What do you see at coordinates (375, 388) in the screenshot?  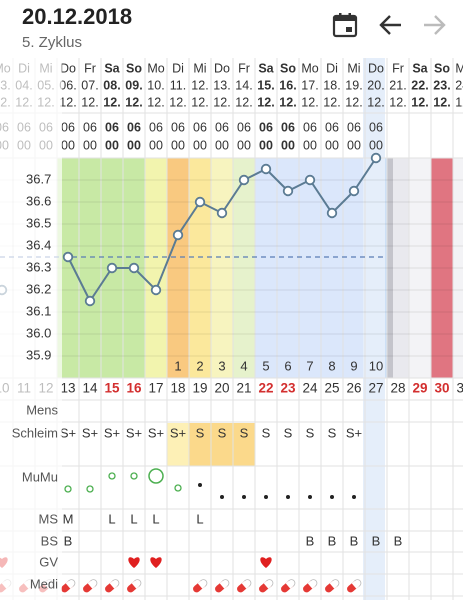 I see `cycle-day: 27` at bounding box center [375, 388].